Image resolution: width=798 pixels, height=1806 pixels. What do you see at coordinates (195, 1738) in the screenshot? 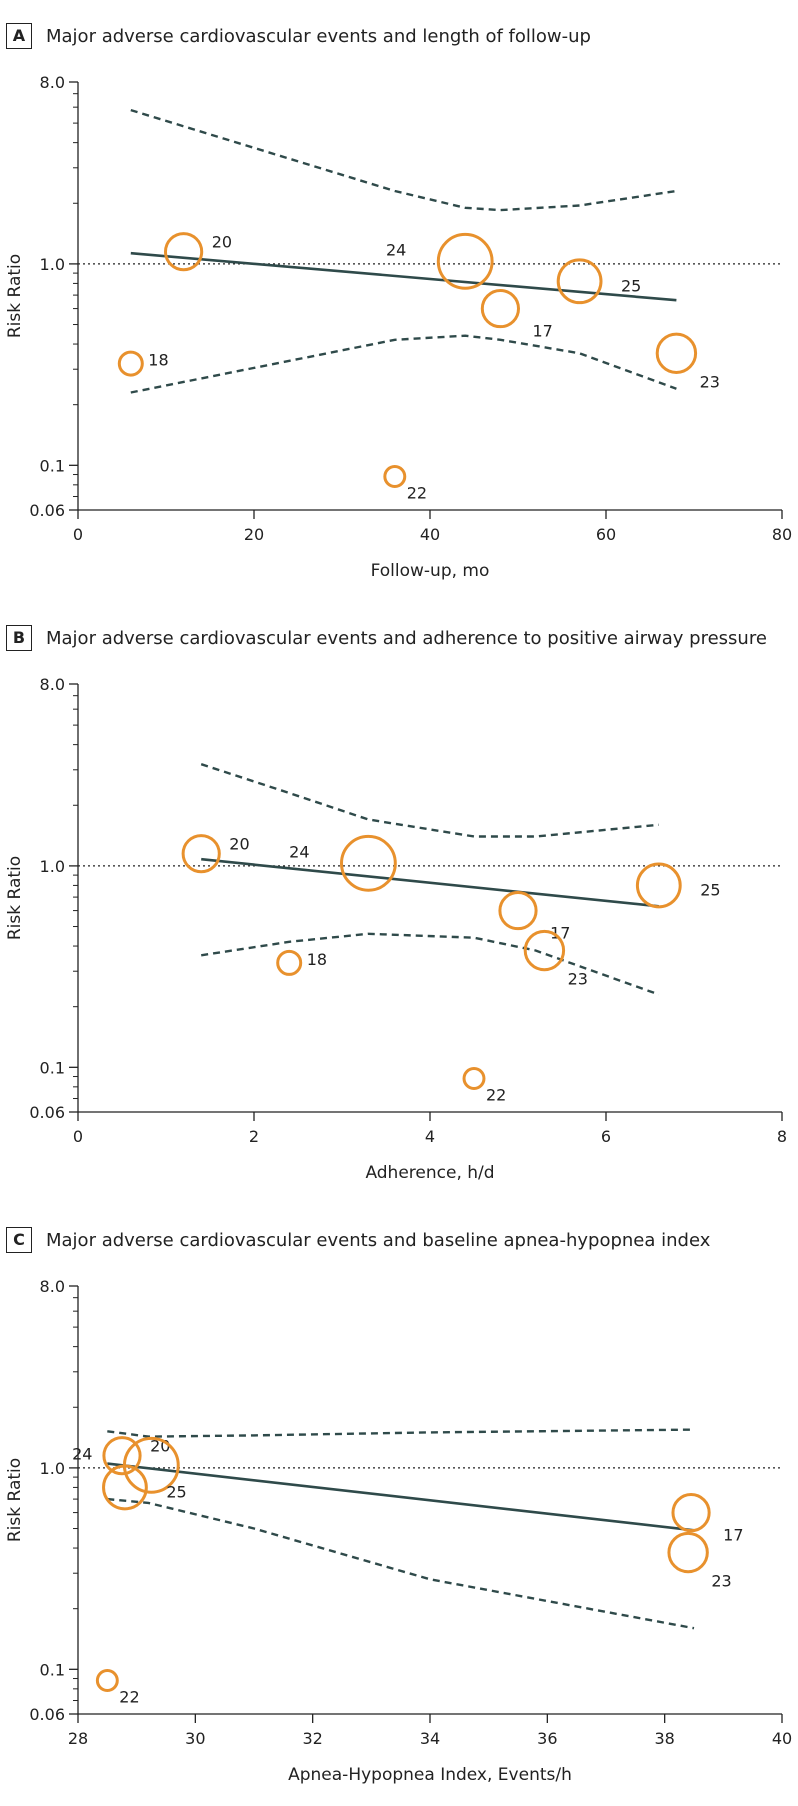
I see `x-tick-label: 30` at bounding box center [195, 1738].